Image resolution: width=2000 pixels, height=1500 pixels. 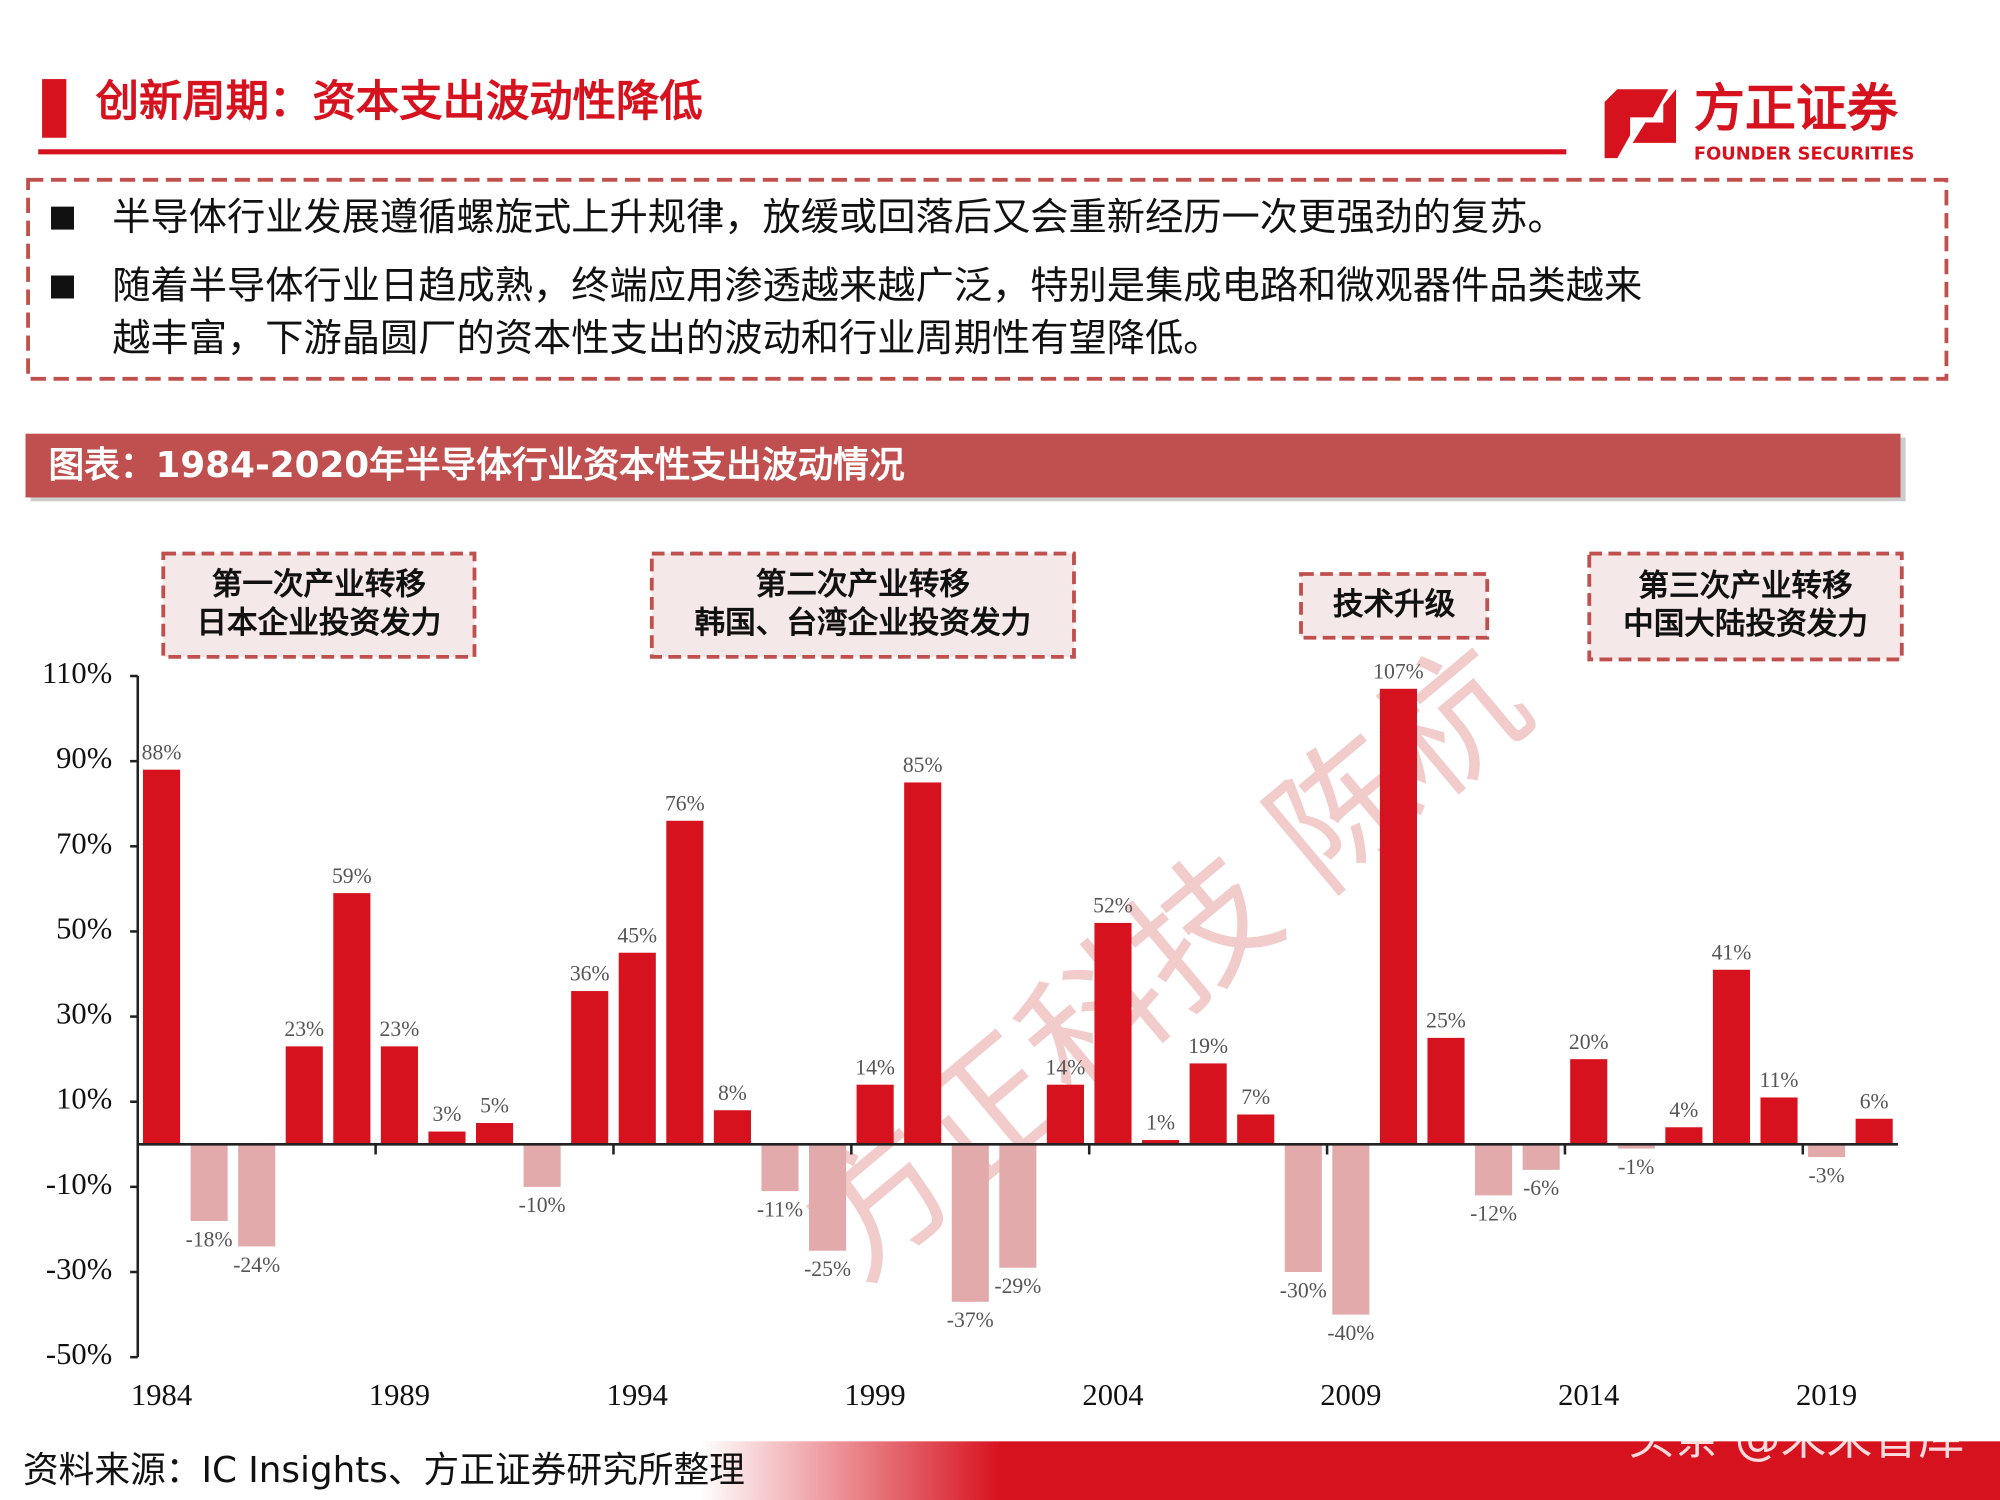 I want to click on logo-cn: 方正证券, so click(x=1796, y=109).